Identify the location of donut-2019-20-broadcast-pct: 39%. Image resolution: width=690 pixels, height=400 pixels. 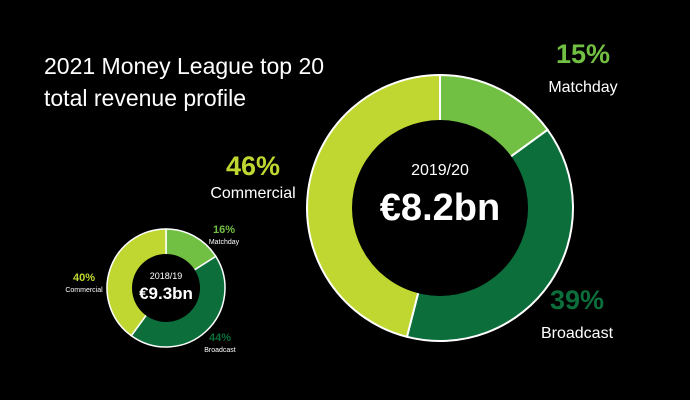
(577, 300).